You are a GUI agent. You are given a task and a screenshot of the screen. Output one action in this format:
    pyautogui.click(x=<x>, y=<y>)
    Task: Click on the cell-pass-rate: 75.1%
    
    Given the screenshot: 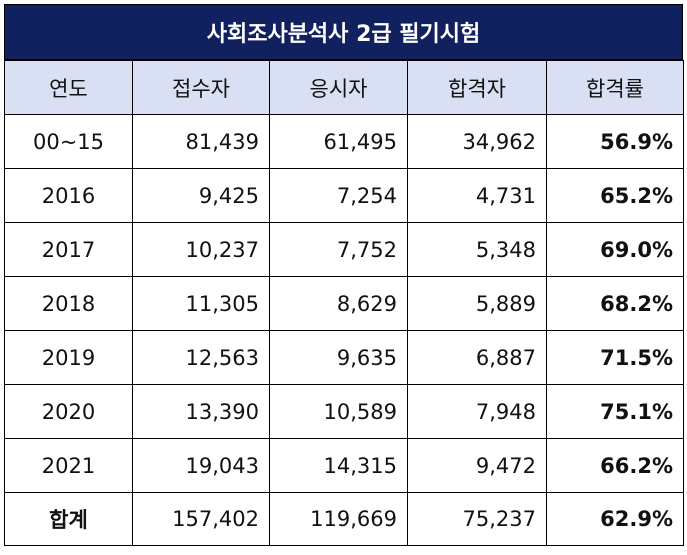 What is the action you would take?
    pyautogui.click(x=615, y=411)
    